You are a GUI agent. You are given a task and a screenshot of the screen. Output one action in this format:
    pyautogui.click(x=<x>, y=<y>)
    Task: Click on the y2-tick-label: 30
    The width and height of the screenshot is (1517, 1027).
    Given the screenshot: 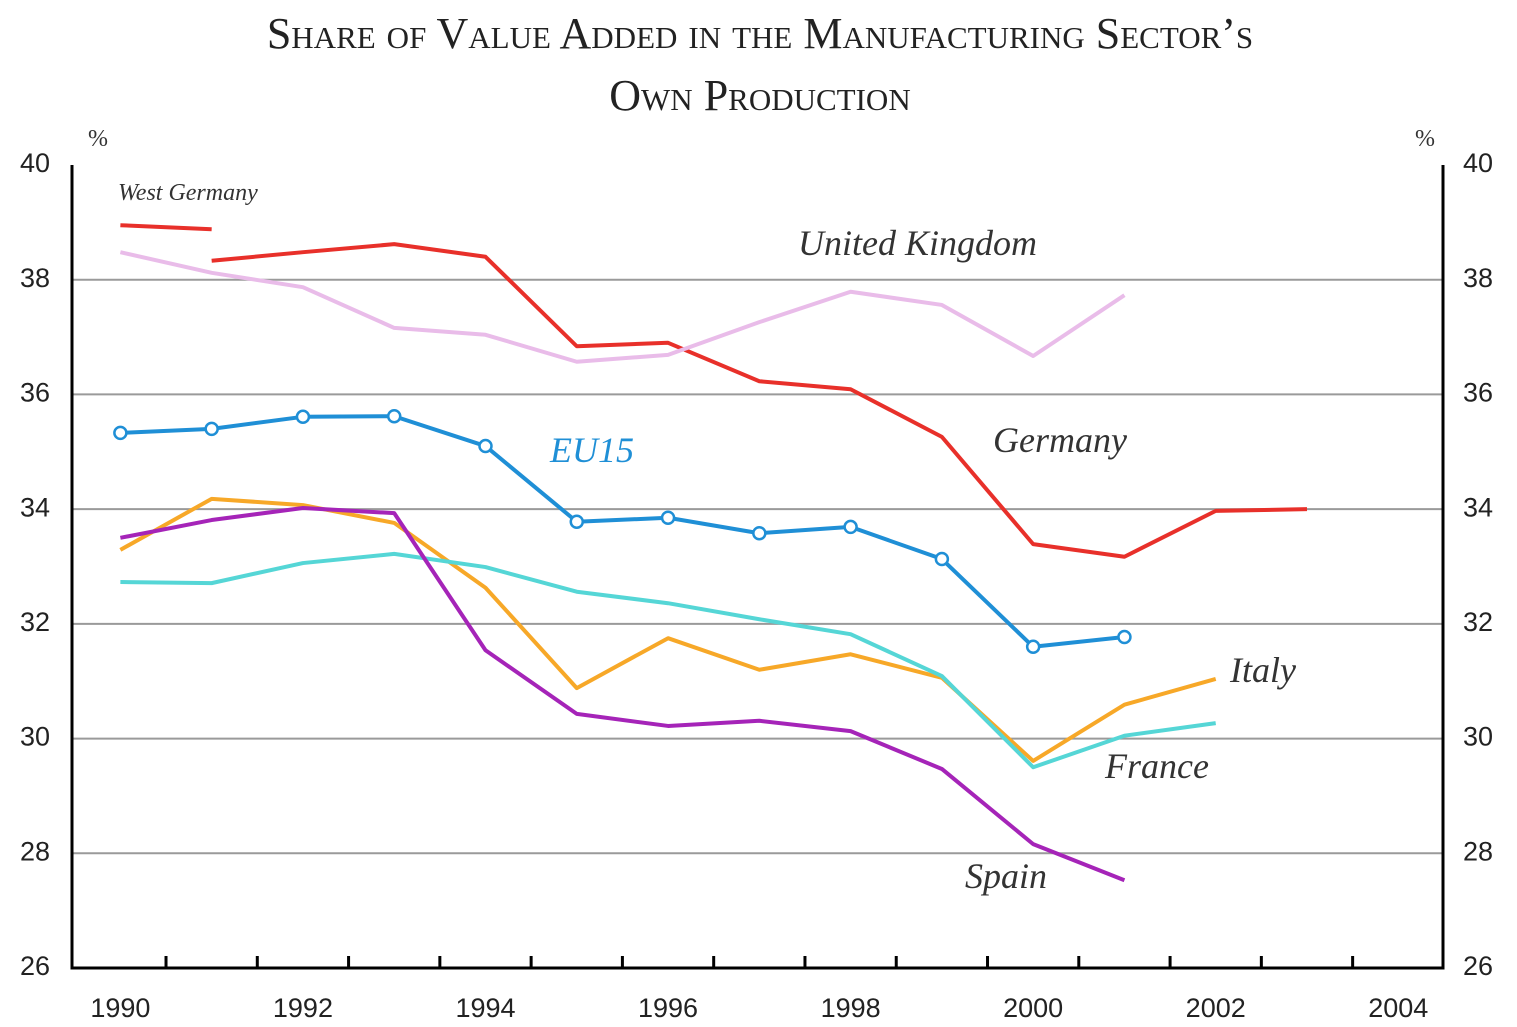 What is the action you would take?
    pyautogui.click(x=1478, y=737)
    